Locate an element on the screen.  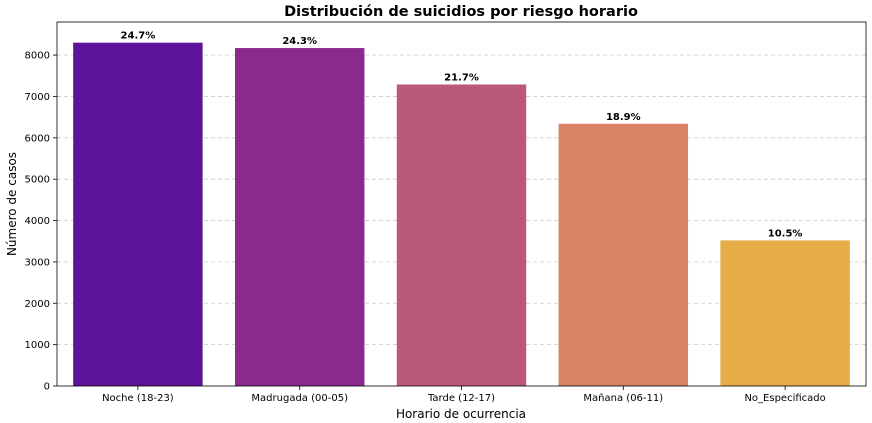
data-label: 24.7% is located at coordinates (138, 36).